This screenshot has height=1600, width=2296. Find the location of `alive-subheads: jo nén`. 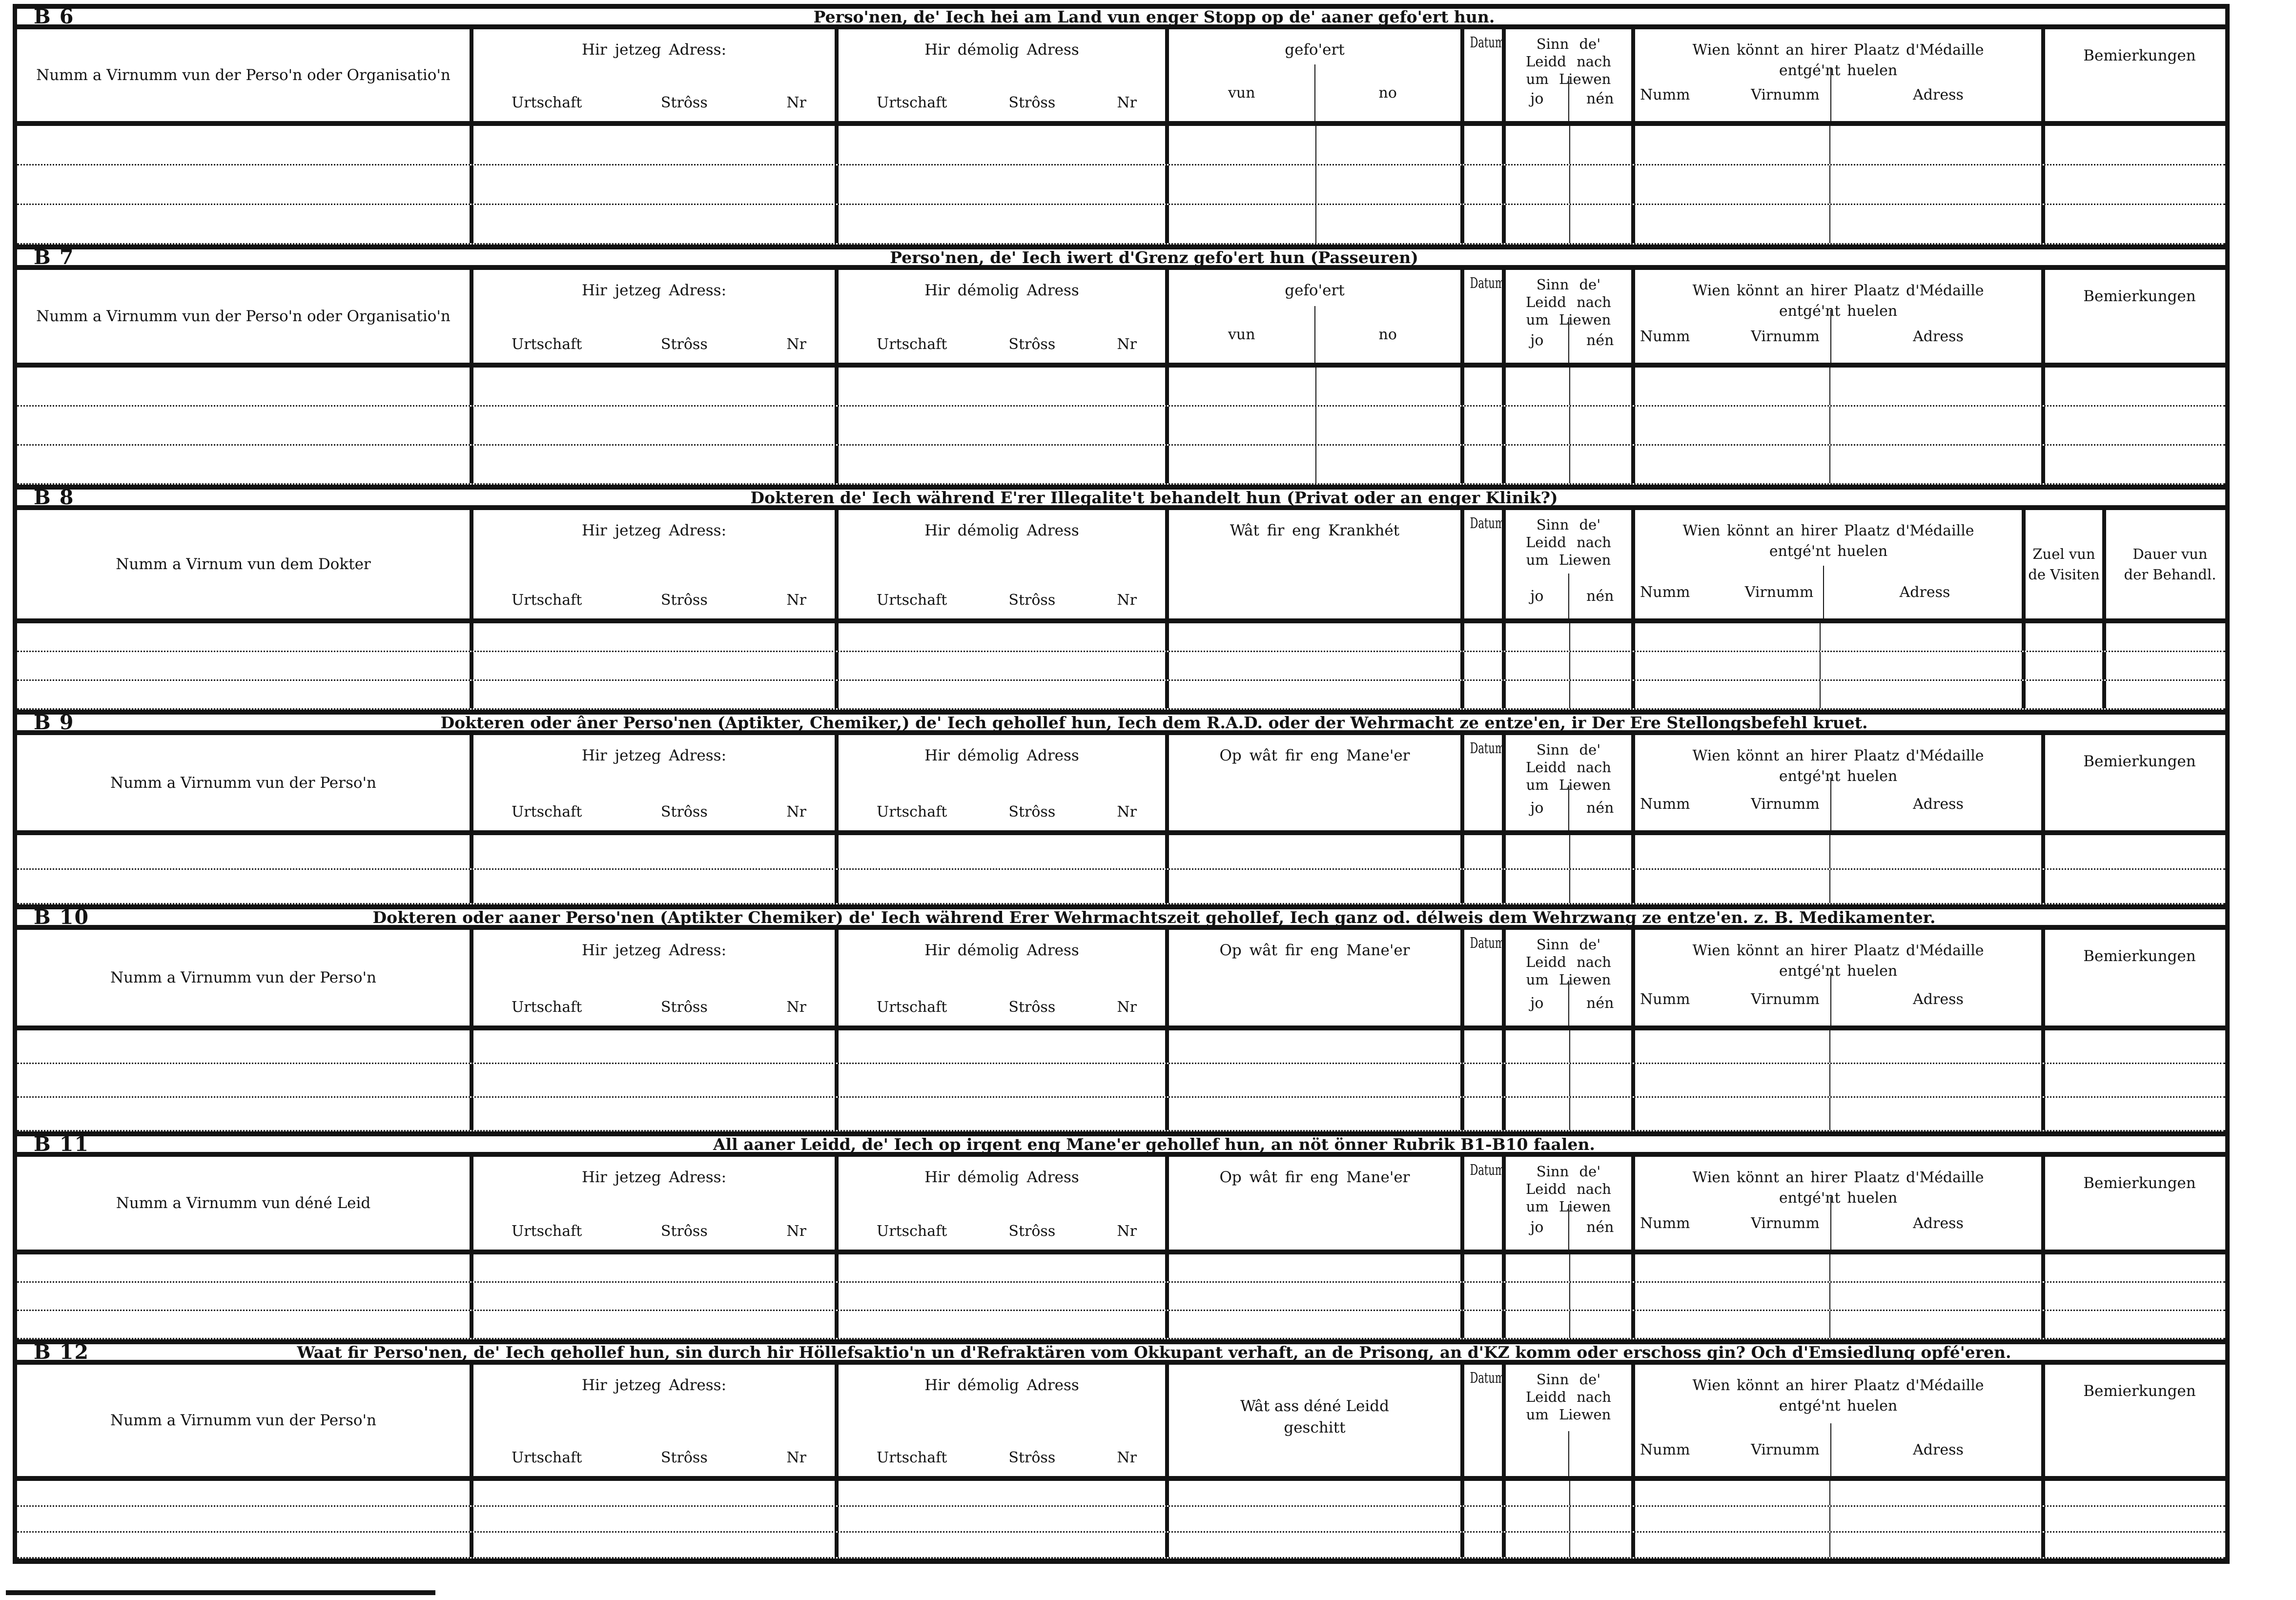

alive-subheads: jo nén is located at coordinates (1568, 1227).